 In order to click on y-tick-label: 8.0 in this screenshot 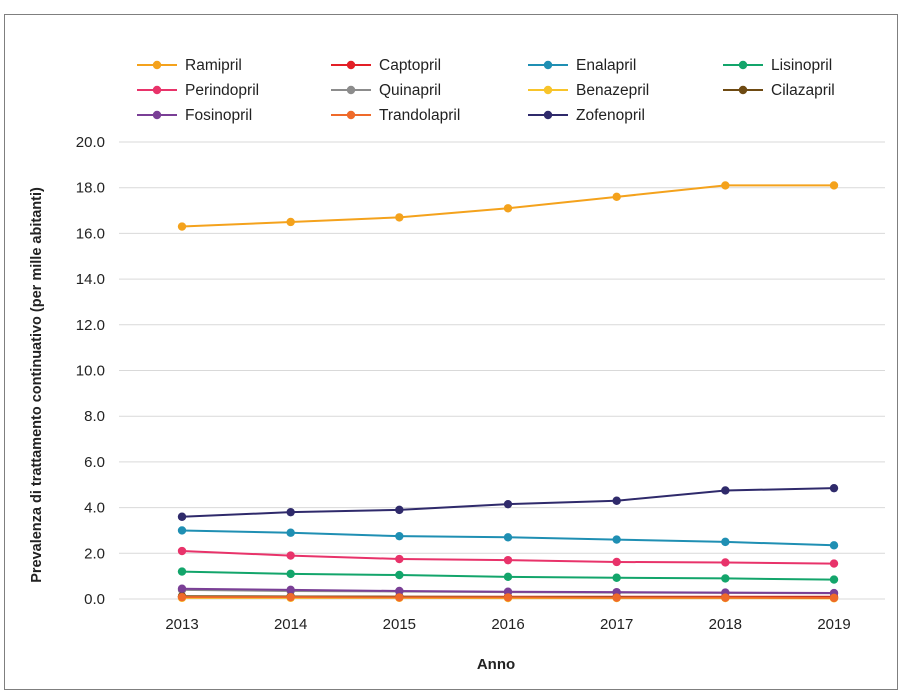, I will do `click(94, 416)`.